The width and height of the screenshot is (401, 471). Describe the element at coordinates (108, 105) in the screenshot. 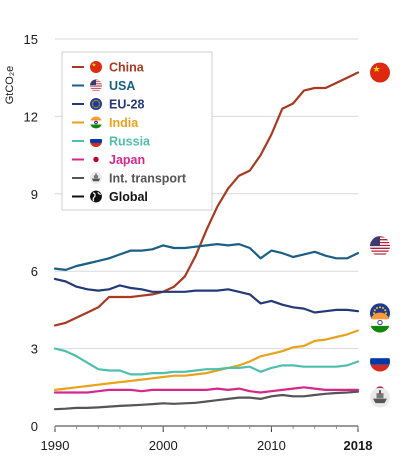

I see `legend-item-eu-28: EU-28` at that location.